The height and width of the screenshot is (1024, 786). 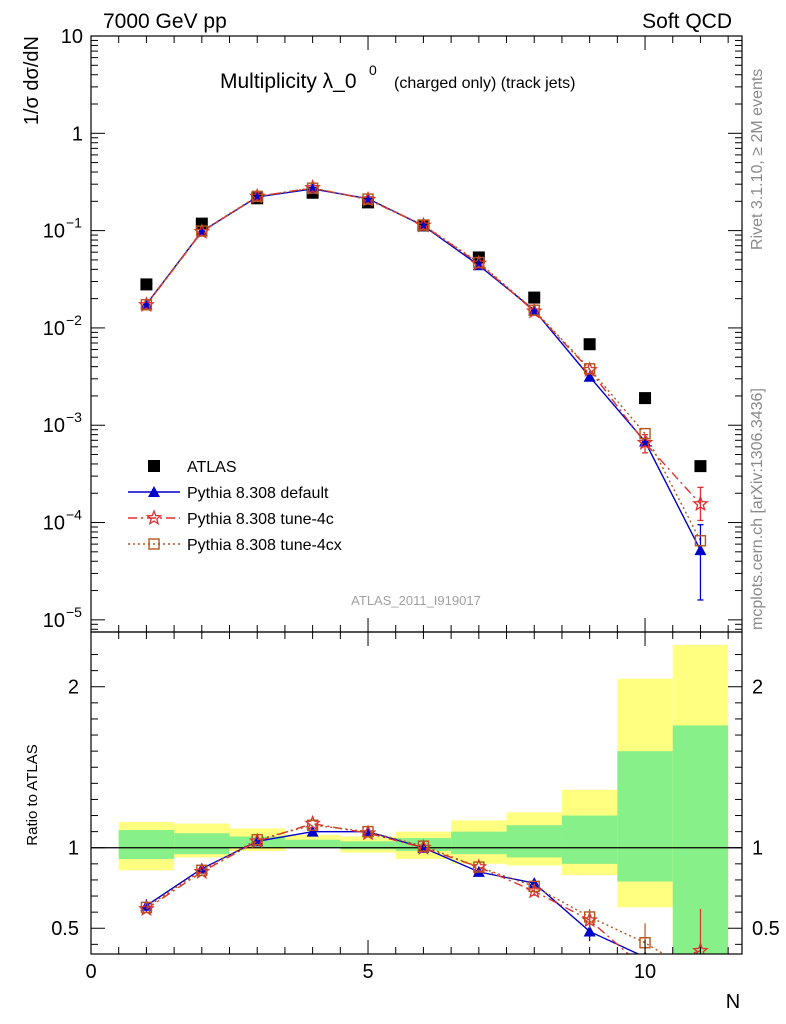 I want to click on legend-label-2: Pythia 8.308 tune-4c, so click(x=260, y=519).